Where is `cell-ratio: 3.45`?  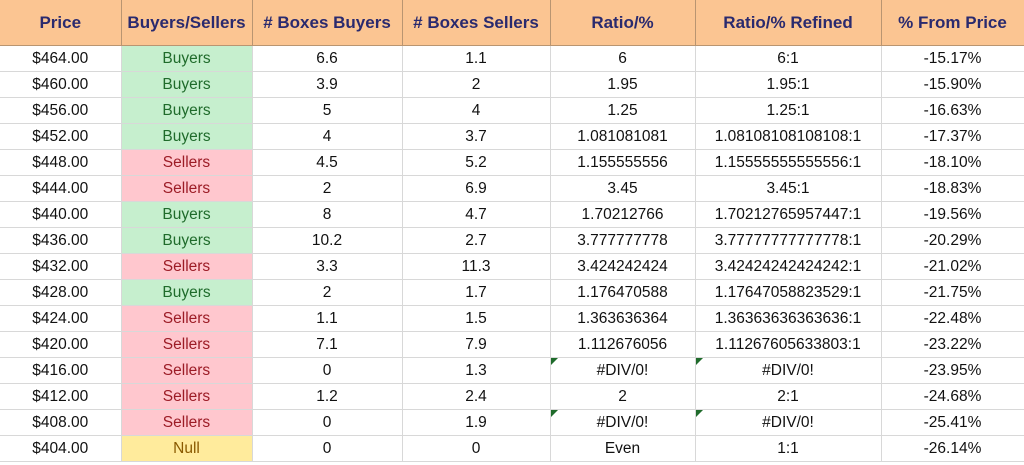 cell-ratio: 3.45 is located at coordinates (623, 188).